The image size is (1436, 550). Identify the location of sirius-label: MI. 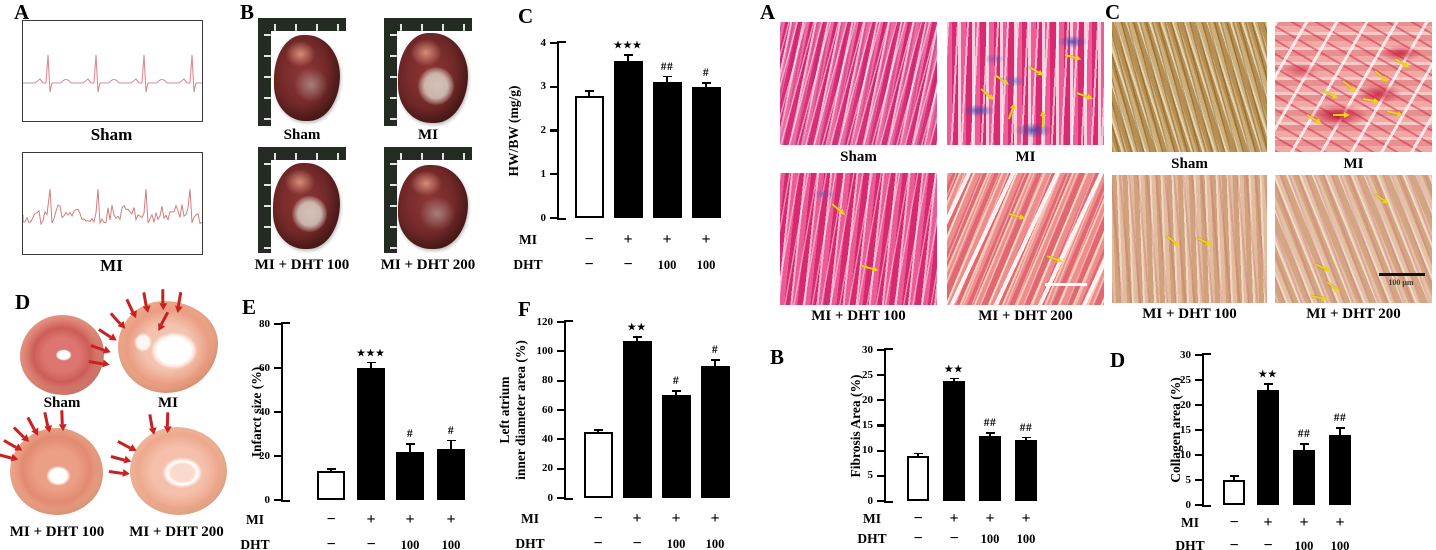
(1353, 164).